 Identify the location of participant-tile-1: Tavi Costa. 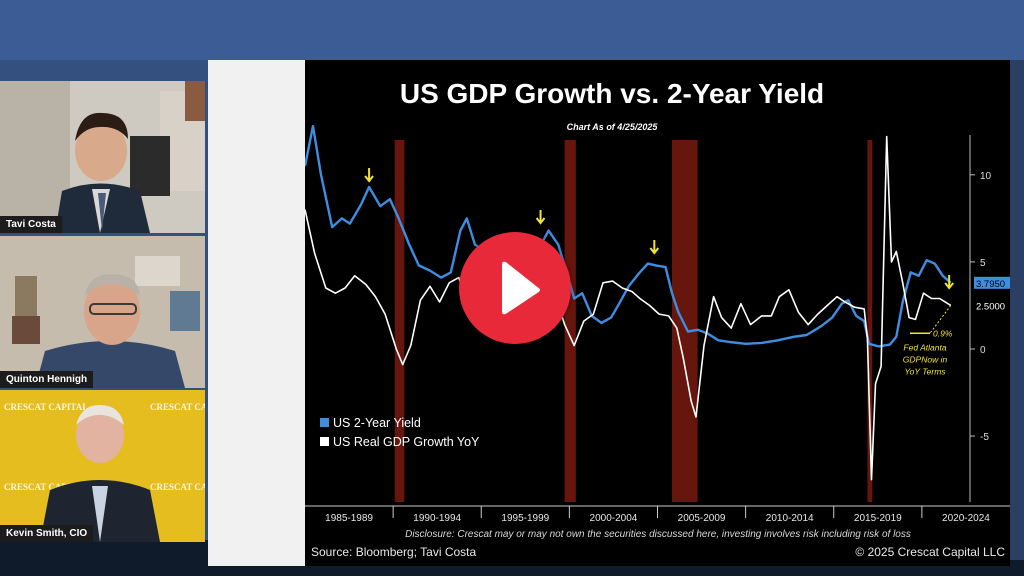
(102, 157).